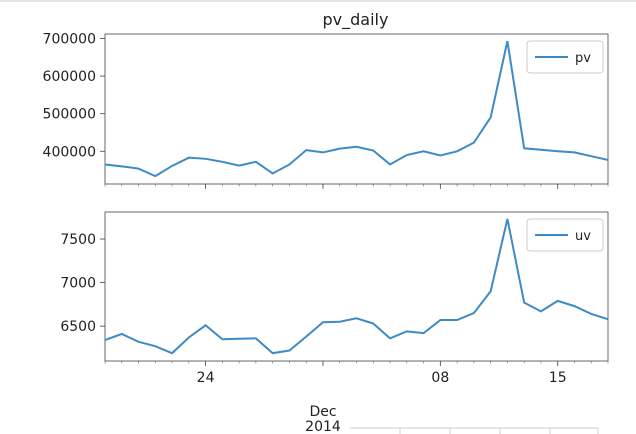 The image size is (636, 434). I want to click on x-tick-label: 15, so click(558, 378).